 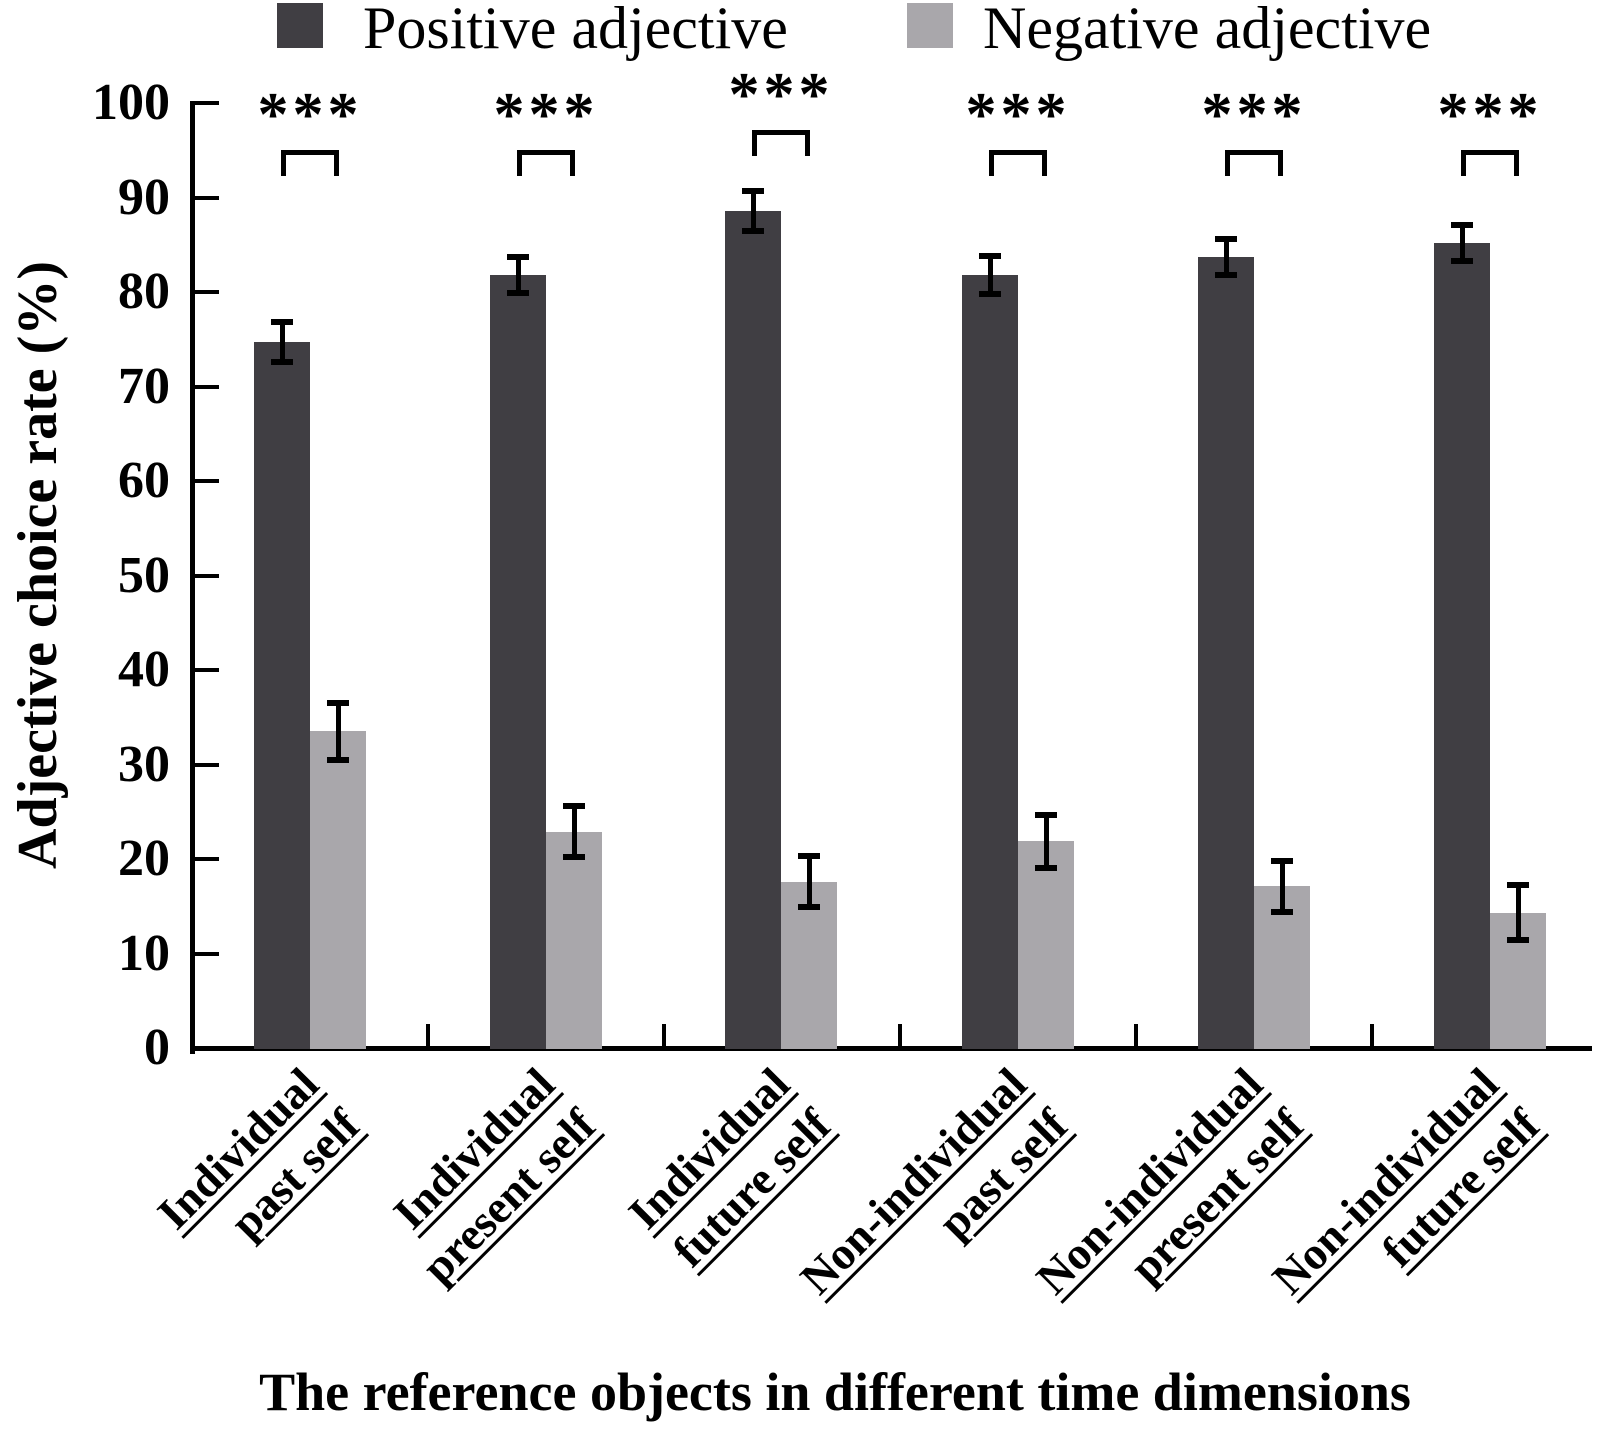 What do you see at coordinates (891, 1048) in the screenshot?
I see `x-axis-line` at bounding box center [891, 1048].